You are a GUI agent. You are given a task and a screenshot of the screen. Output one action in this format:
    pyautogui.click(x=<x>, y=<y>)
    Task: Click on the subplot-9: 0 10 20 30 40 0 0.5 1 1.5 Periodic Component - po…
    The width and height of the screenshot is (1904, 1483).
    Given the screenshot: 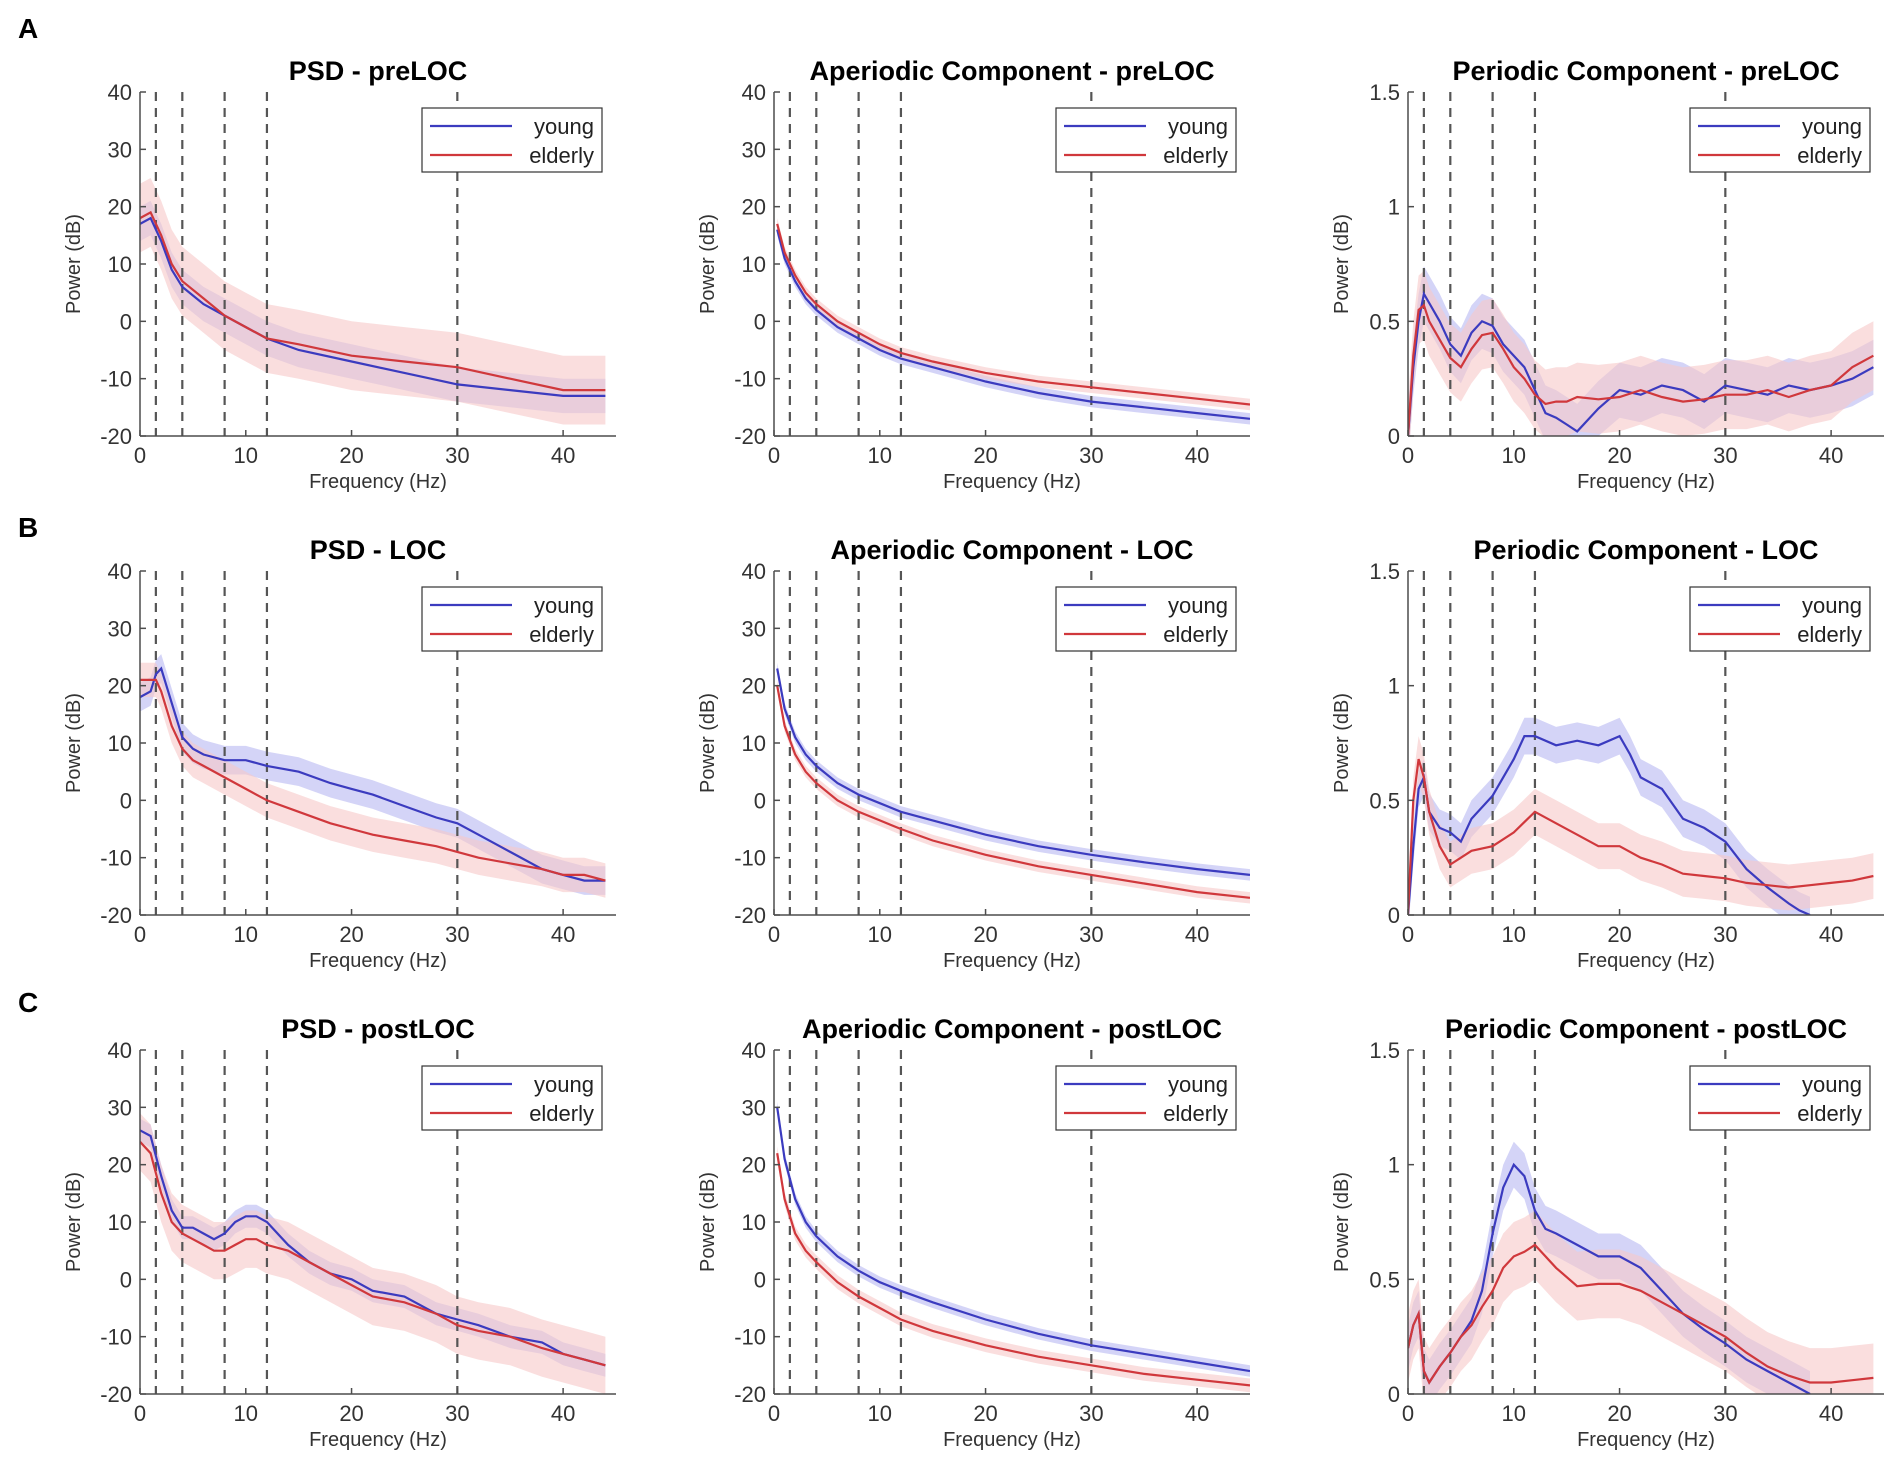 What is the action you would take?
    pyautogui.click(x=1607, y=1232)
    